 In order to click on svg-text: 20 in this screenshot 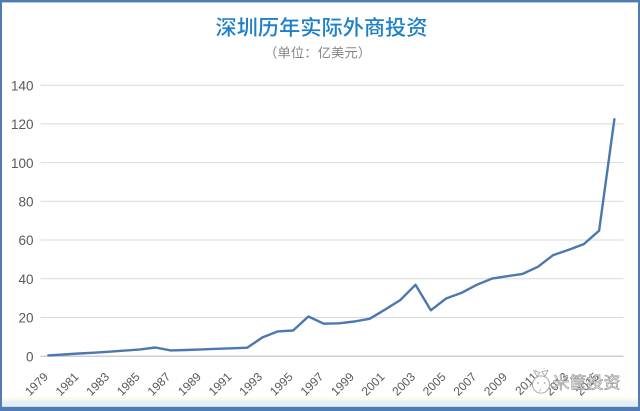, I will do `click(25, 318)`.